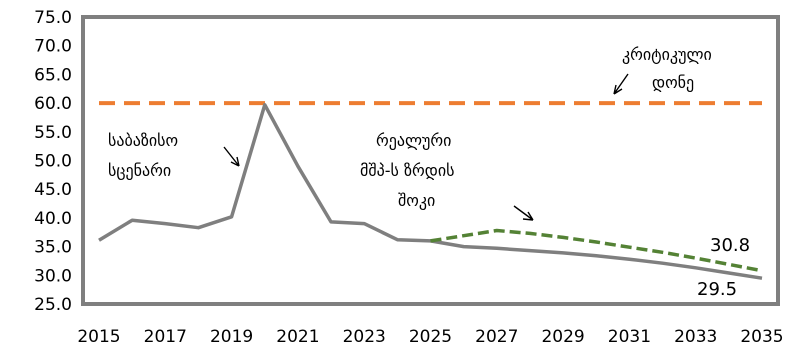 This screenshot has height=353, width=789. What do you see at coordinates (53, 190) in the screenshot?
I see `y-tick-label: 45.0` at bounding box center [53, 190].